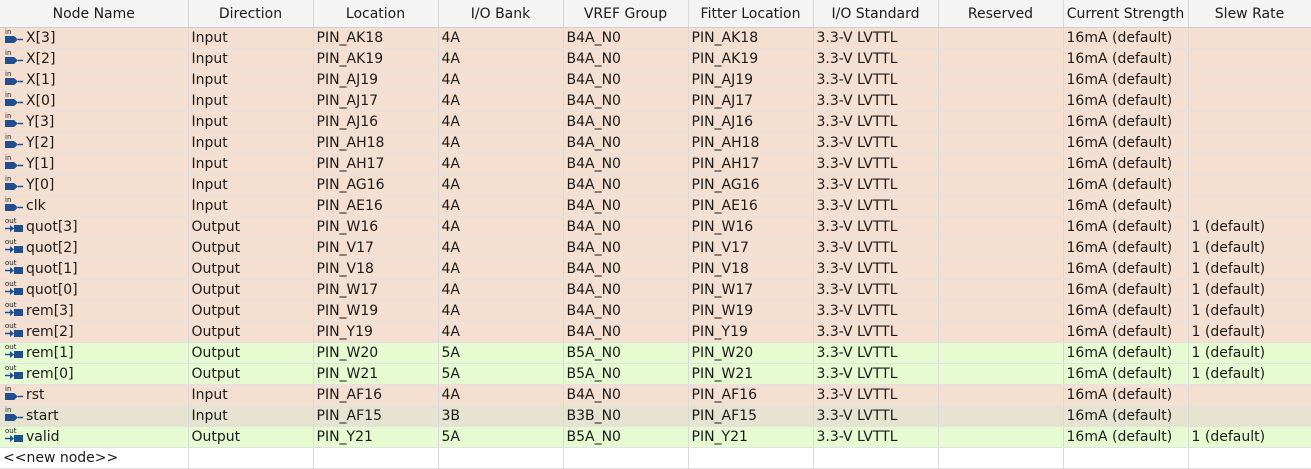 The width and height of the screenshot is (1311, 469). What do you see at coordinates (751, 38) in the screenshot?
I see `cell-fitter-location: PIN_AK18` at bounding box center [751, 38].